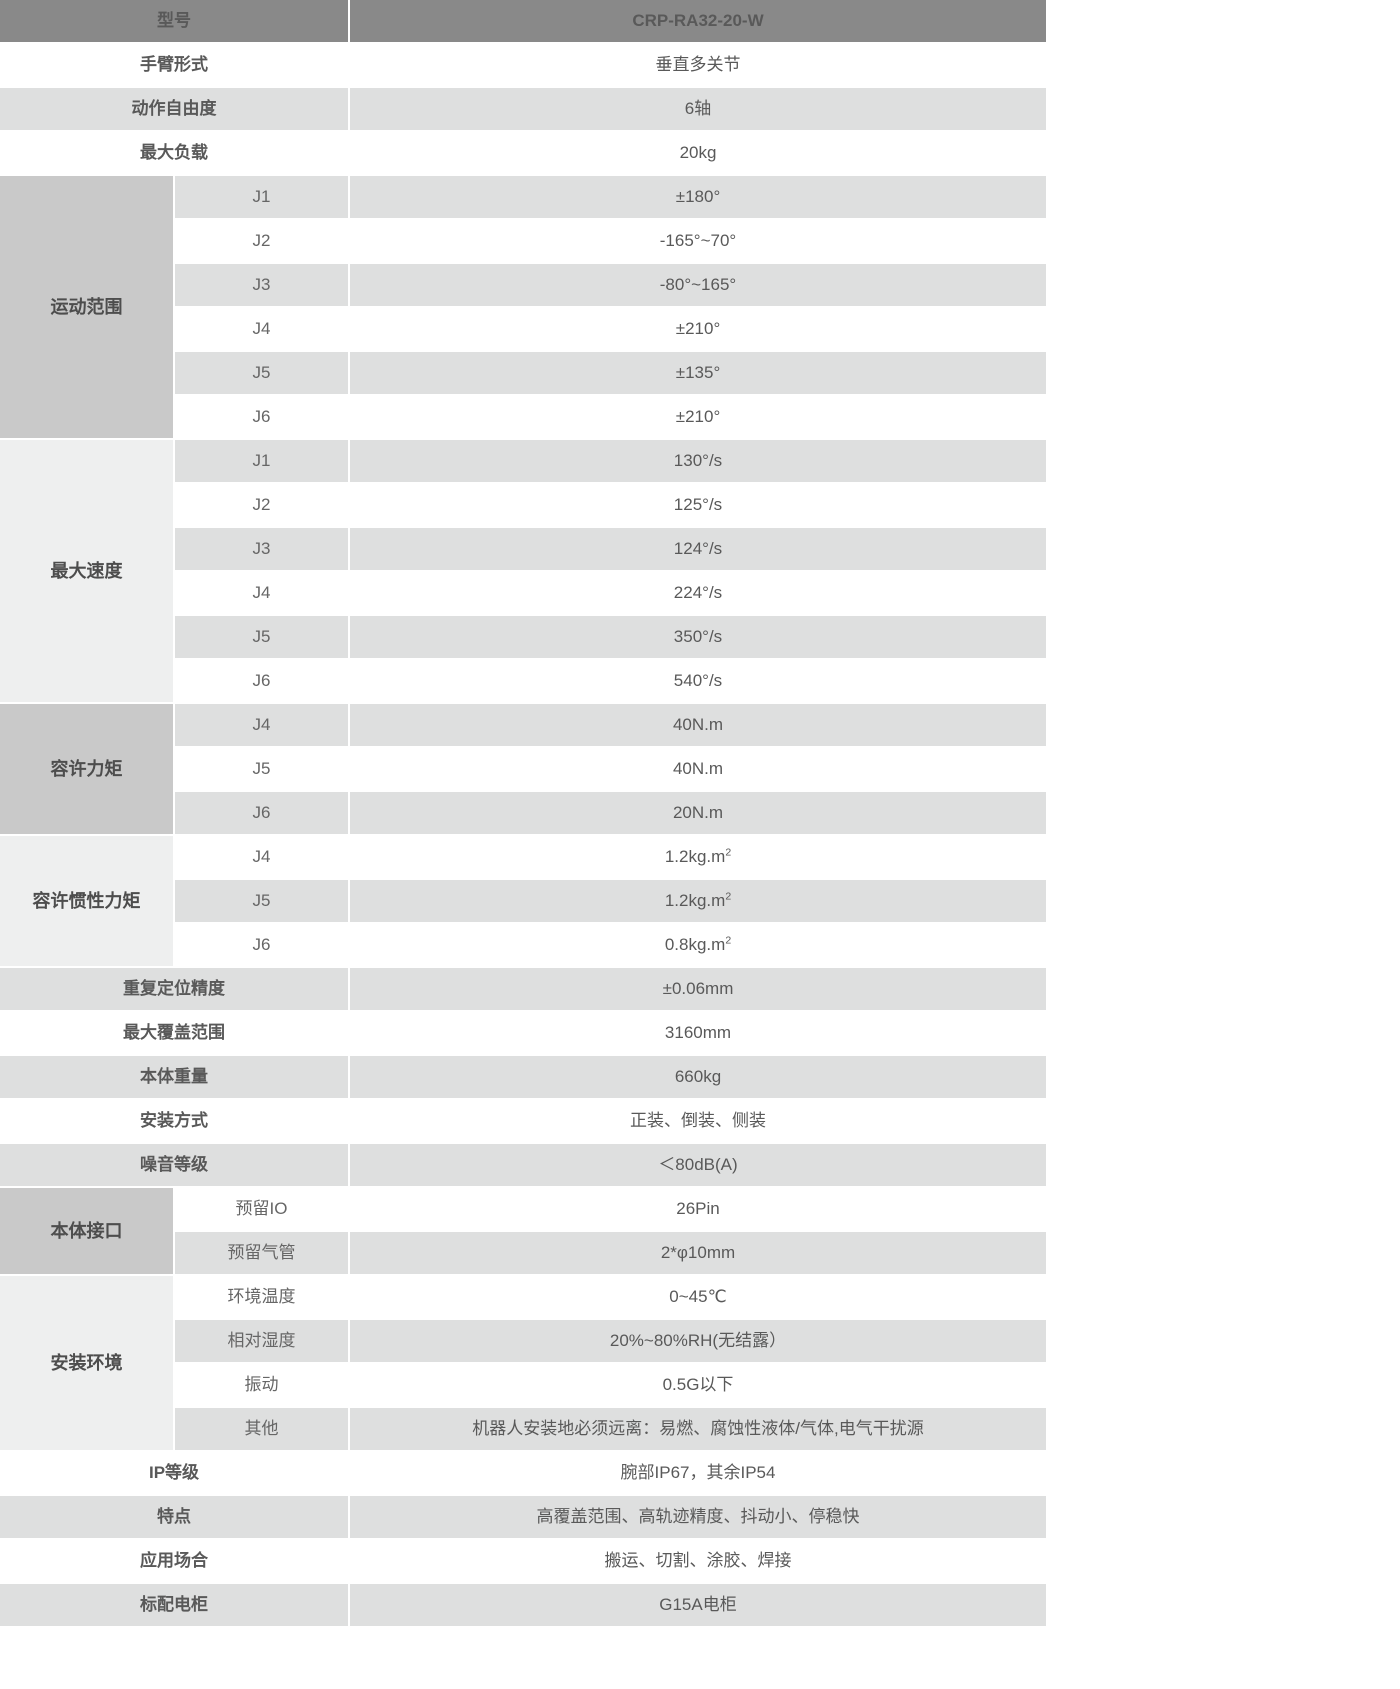  I want to click on spec-row: 预留气管 2*φ10mm, so click(523, 1254).